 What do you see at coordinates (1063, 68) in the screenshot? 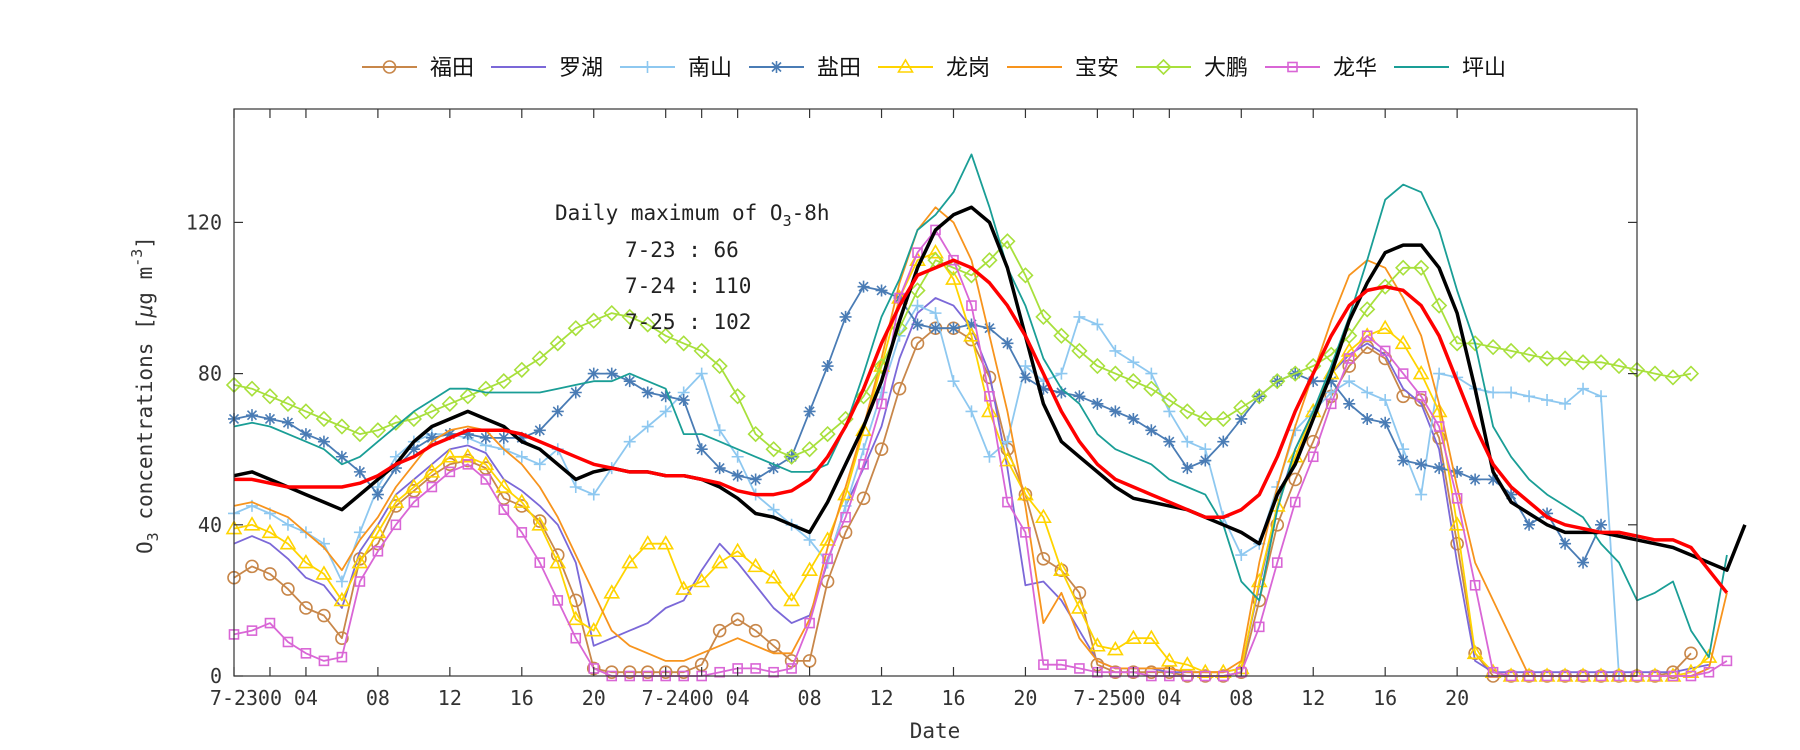
I see `legend-item-6: 宝安` at bounding box center [1063, 68].